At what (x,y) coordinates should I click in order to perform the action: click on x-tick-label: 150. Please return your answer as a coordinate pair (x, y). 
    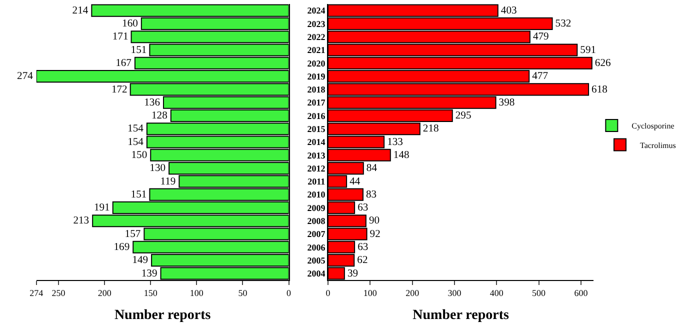
    Looking at the image, I should click on (151, 293).